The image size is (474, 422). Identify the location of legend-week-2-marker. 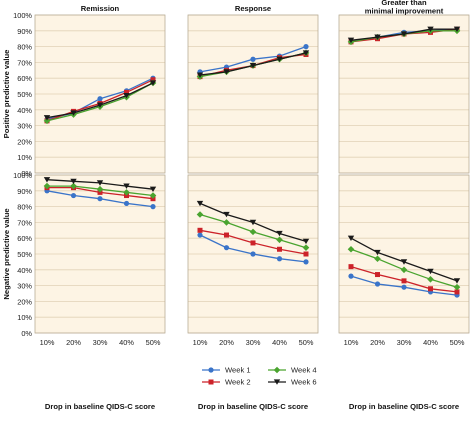
(211, 382).